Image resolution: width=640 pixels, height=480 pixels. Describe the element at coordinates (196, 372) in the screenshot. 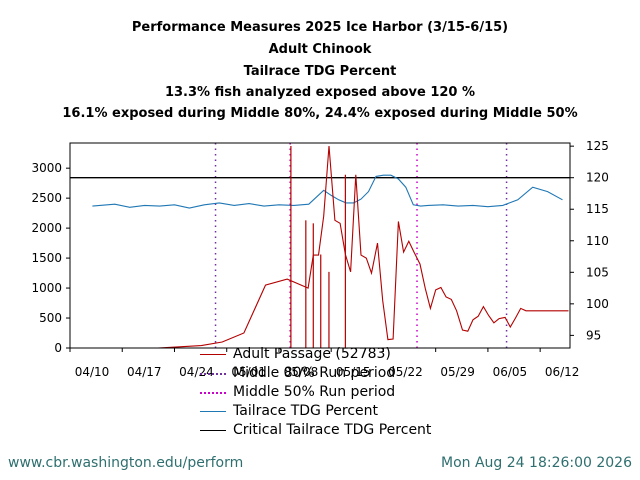

I see `x-axis-label-2: 04/24` at that location.